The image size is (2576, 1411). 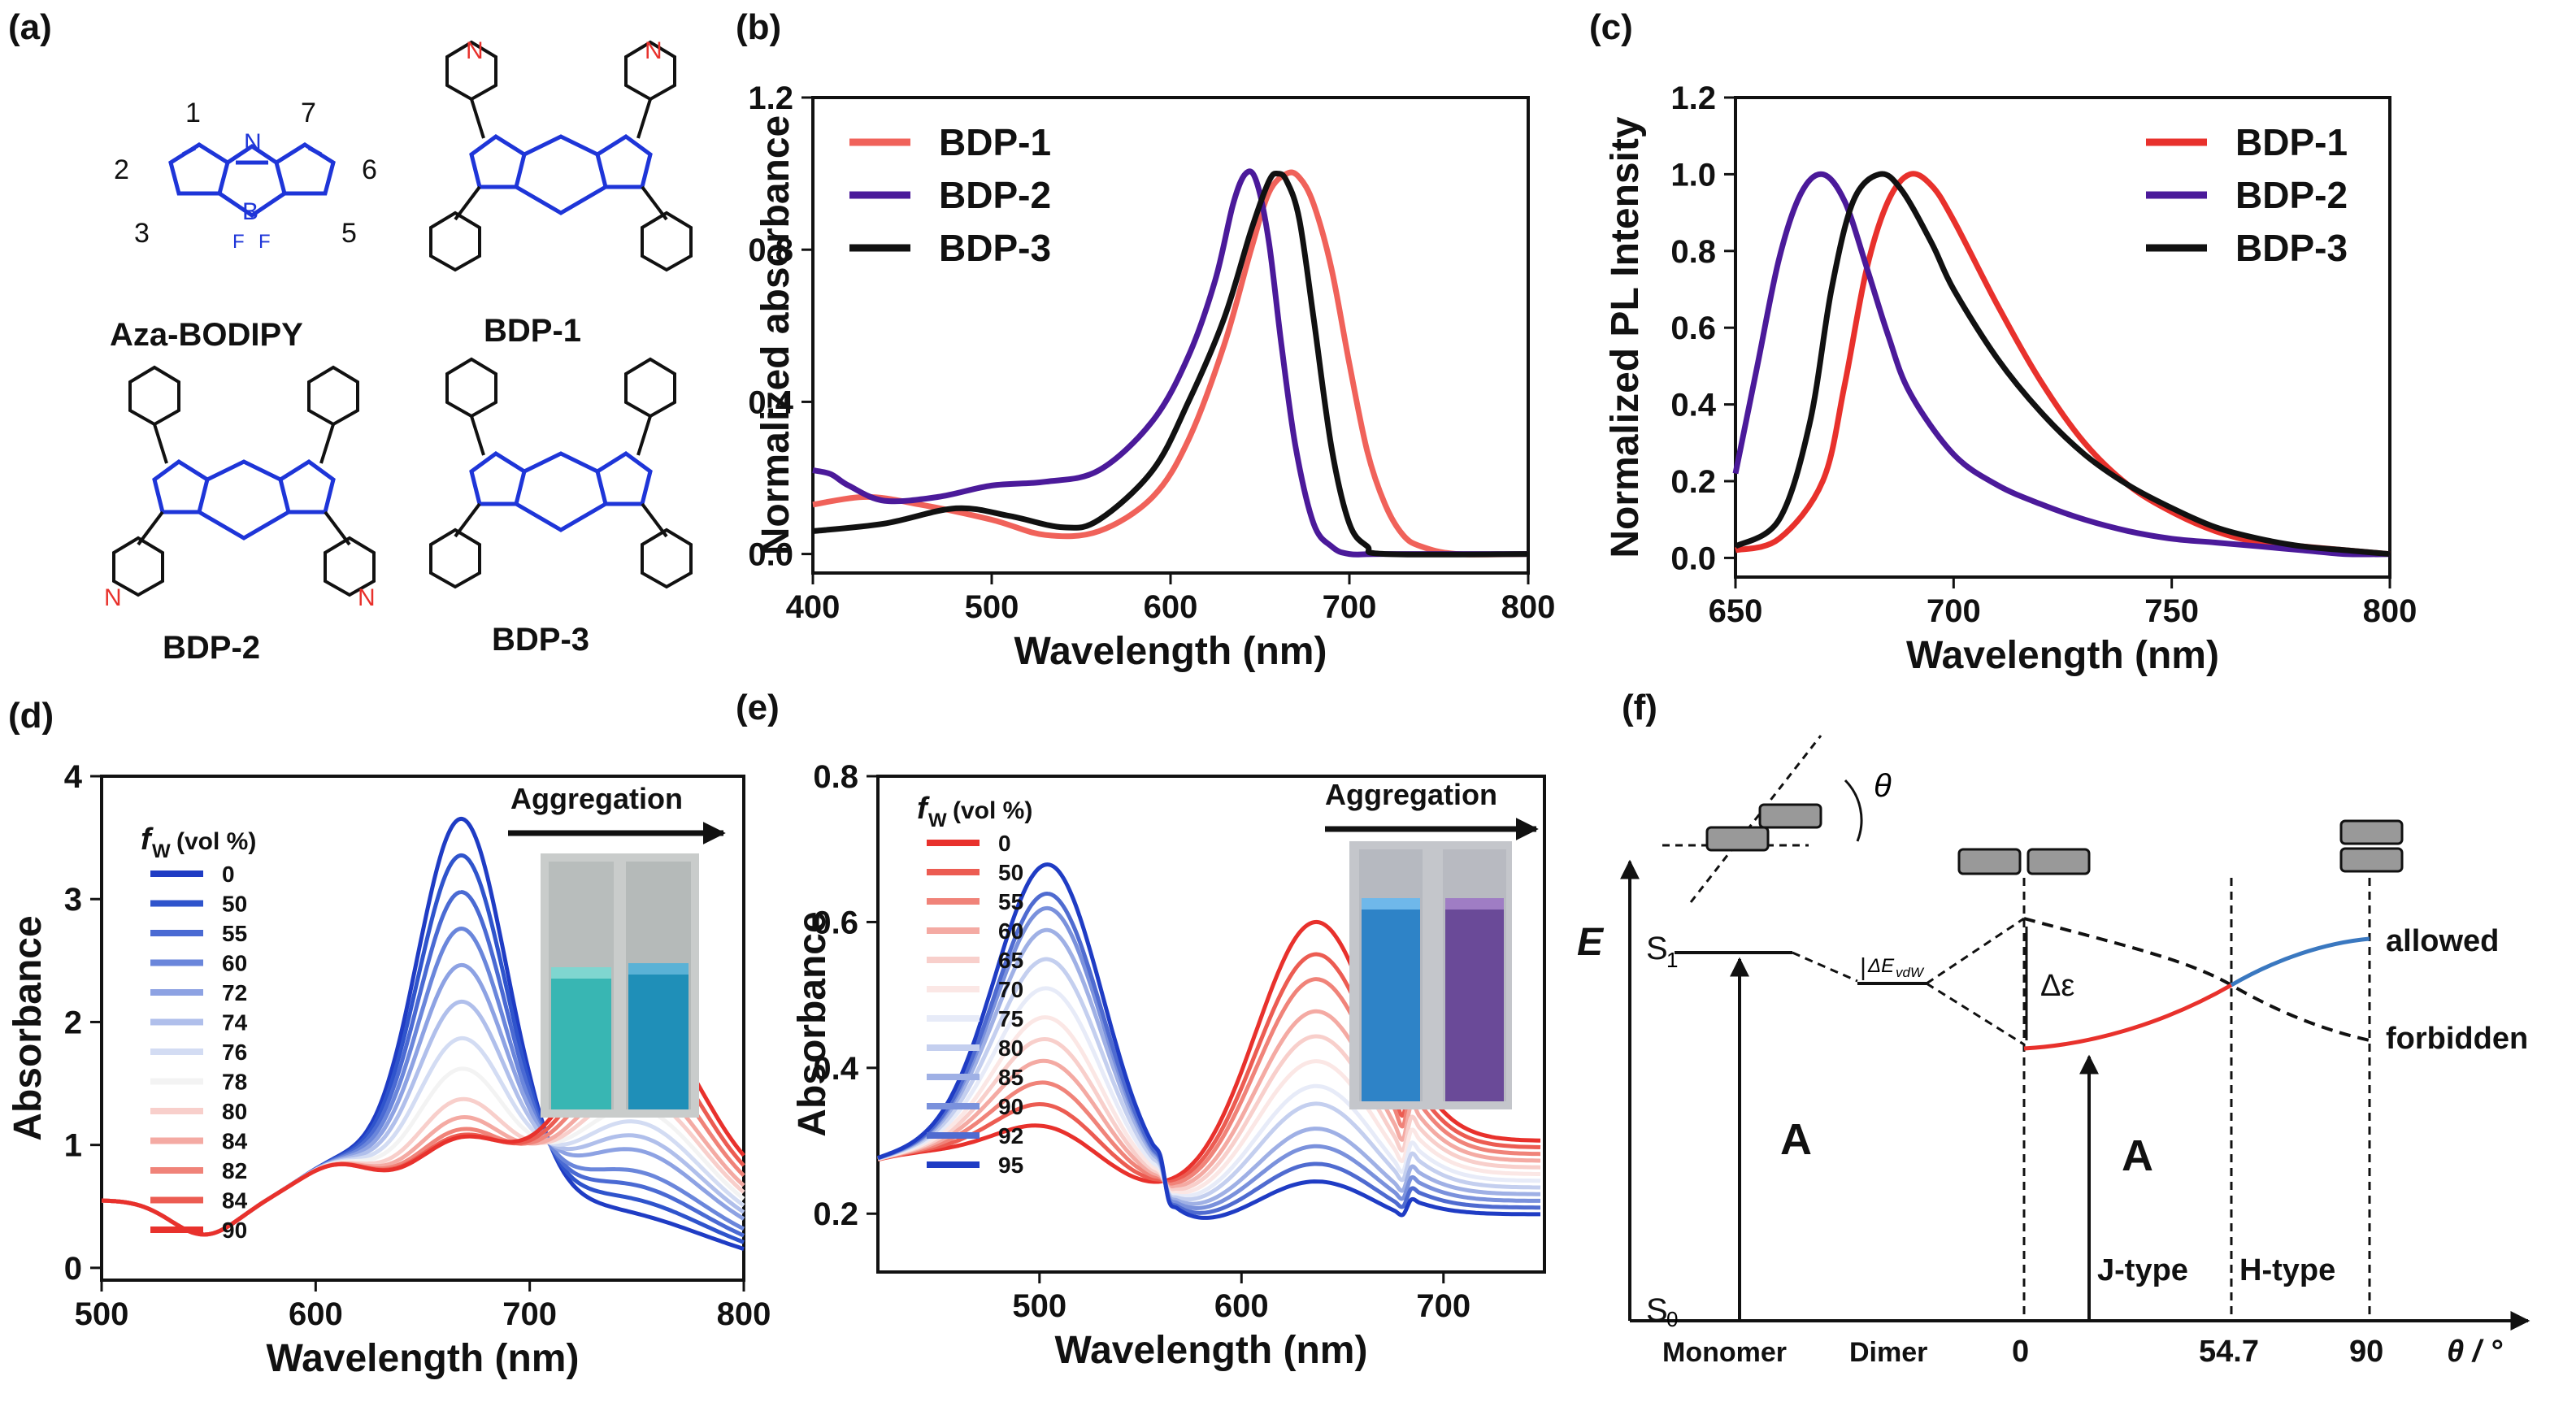 I want to click on legend-label: 78, so click(x=234, y=1082).